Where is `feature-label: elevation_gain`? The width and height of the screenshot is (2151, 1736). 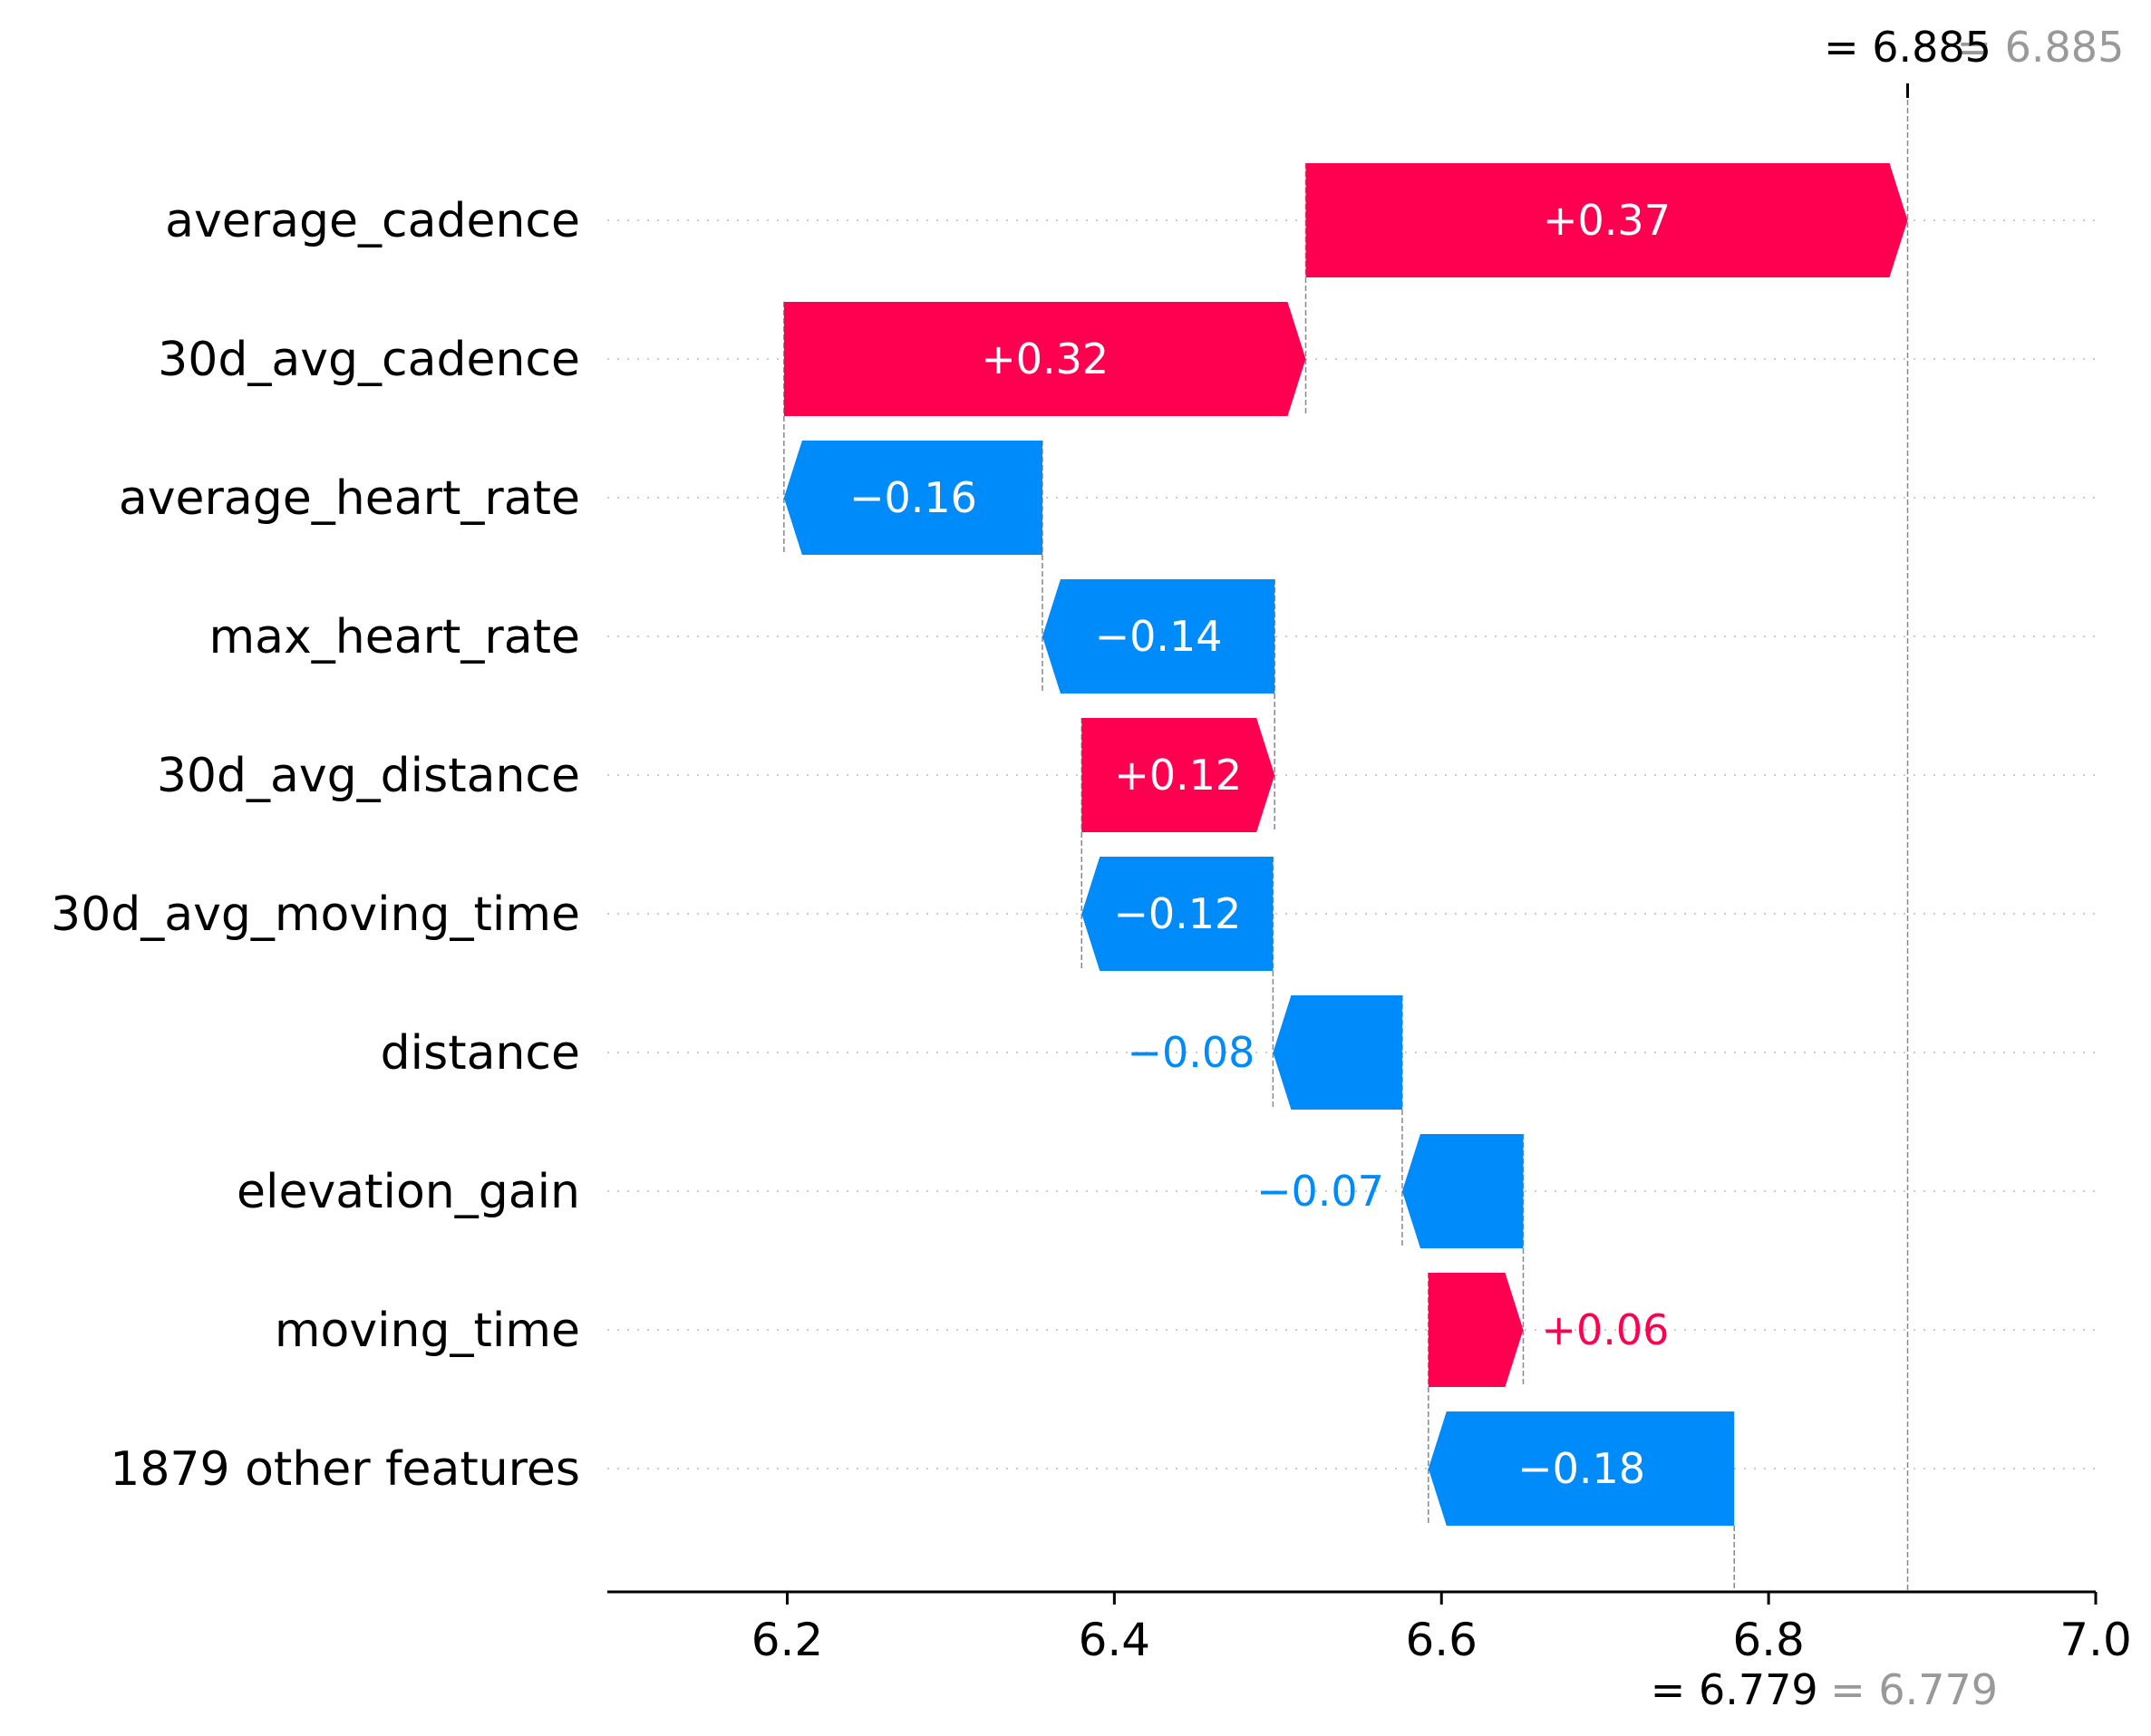
feature-label: elevation_gain is located at coordinates (408, 1192).